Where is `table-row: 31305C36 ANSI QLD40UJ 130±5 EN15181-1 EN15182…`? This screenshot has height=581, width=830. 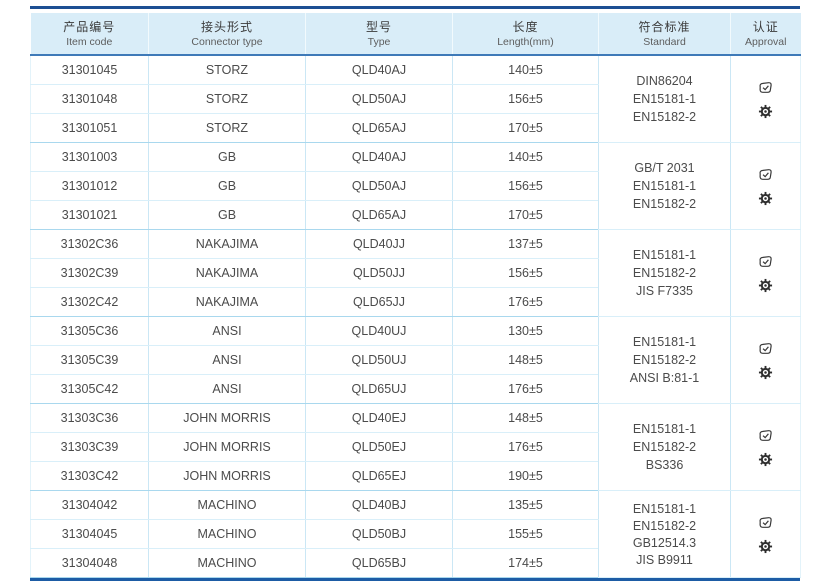
table-row: 31305C36 ANSI QLD40UJ 130±5 EN15181-1 EN15182… is located at coordinates (415, 360).